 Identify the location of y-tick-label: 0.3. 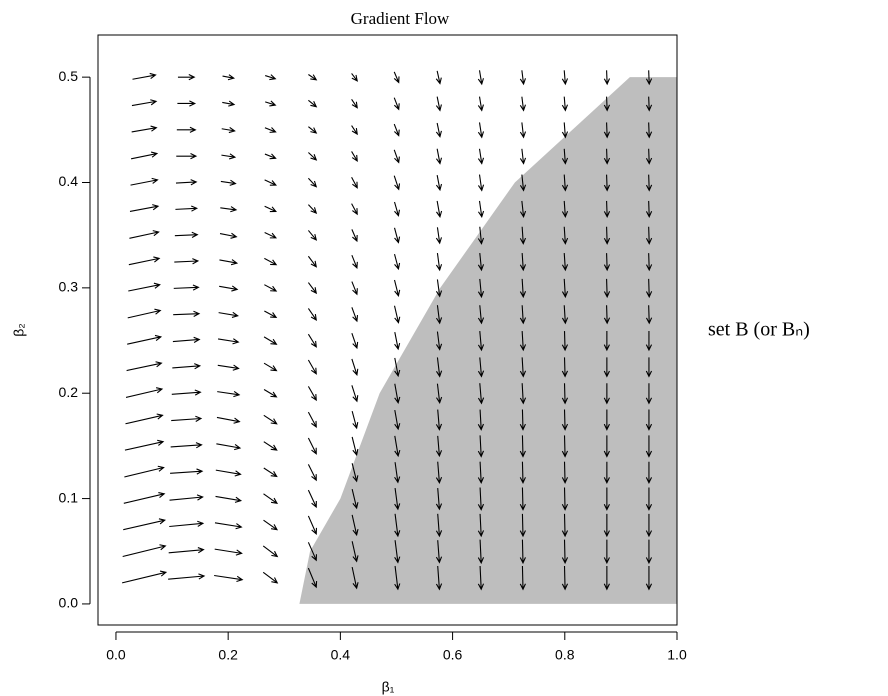
(69, 287).